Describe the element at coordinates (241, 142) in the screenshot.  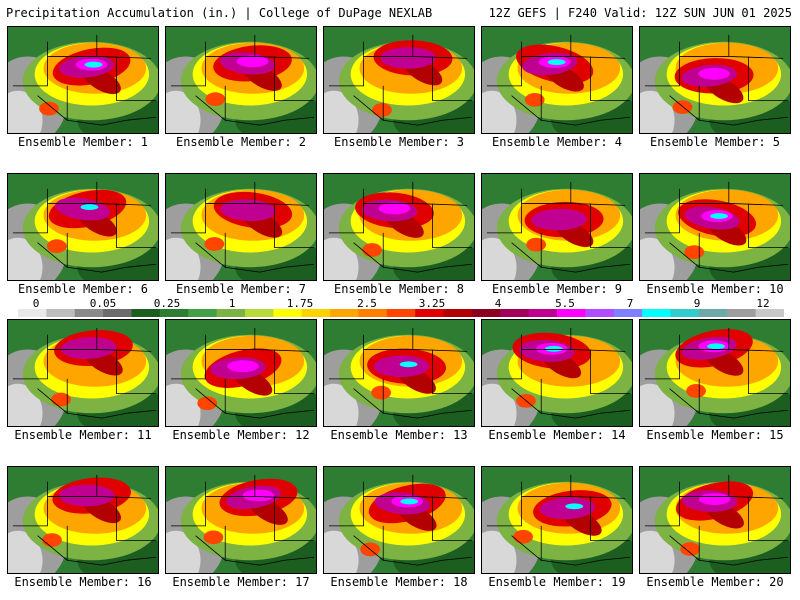
I see `ensemble-member-label: Ensemble Member: 2` at that location.